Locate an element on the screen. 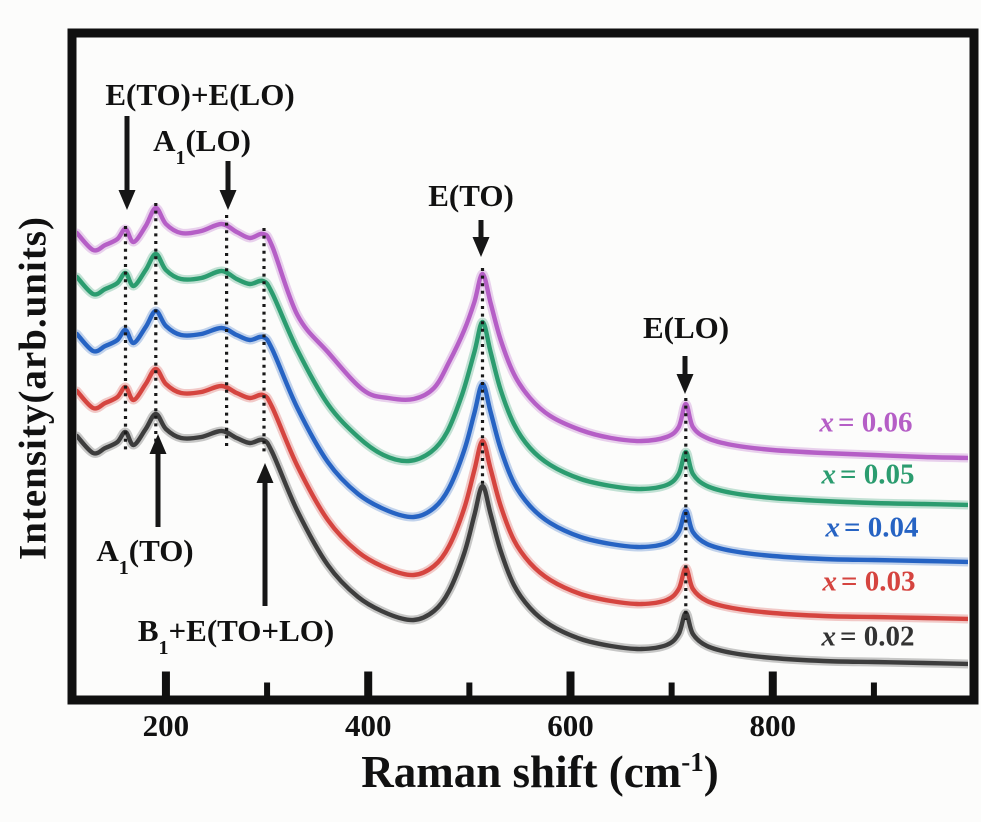  mode-e-to-plus-e-lo-arrow-head is located at coordinates (127, 200).